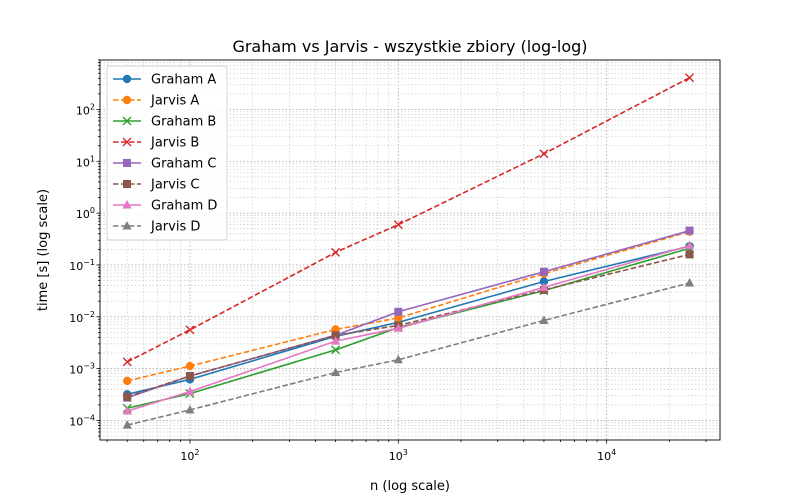 The height and width of the screenshot is (500, 800). I want to click on y-axis-label: time [s] (log scale), so click(43, 250).